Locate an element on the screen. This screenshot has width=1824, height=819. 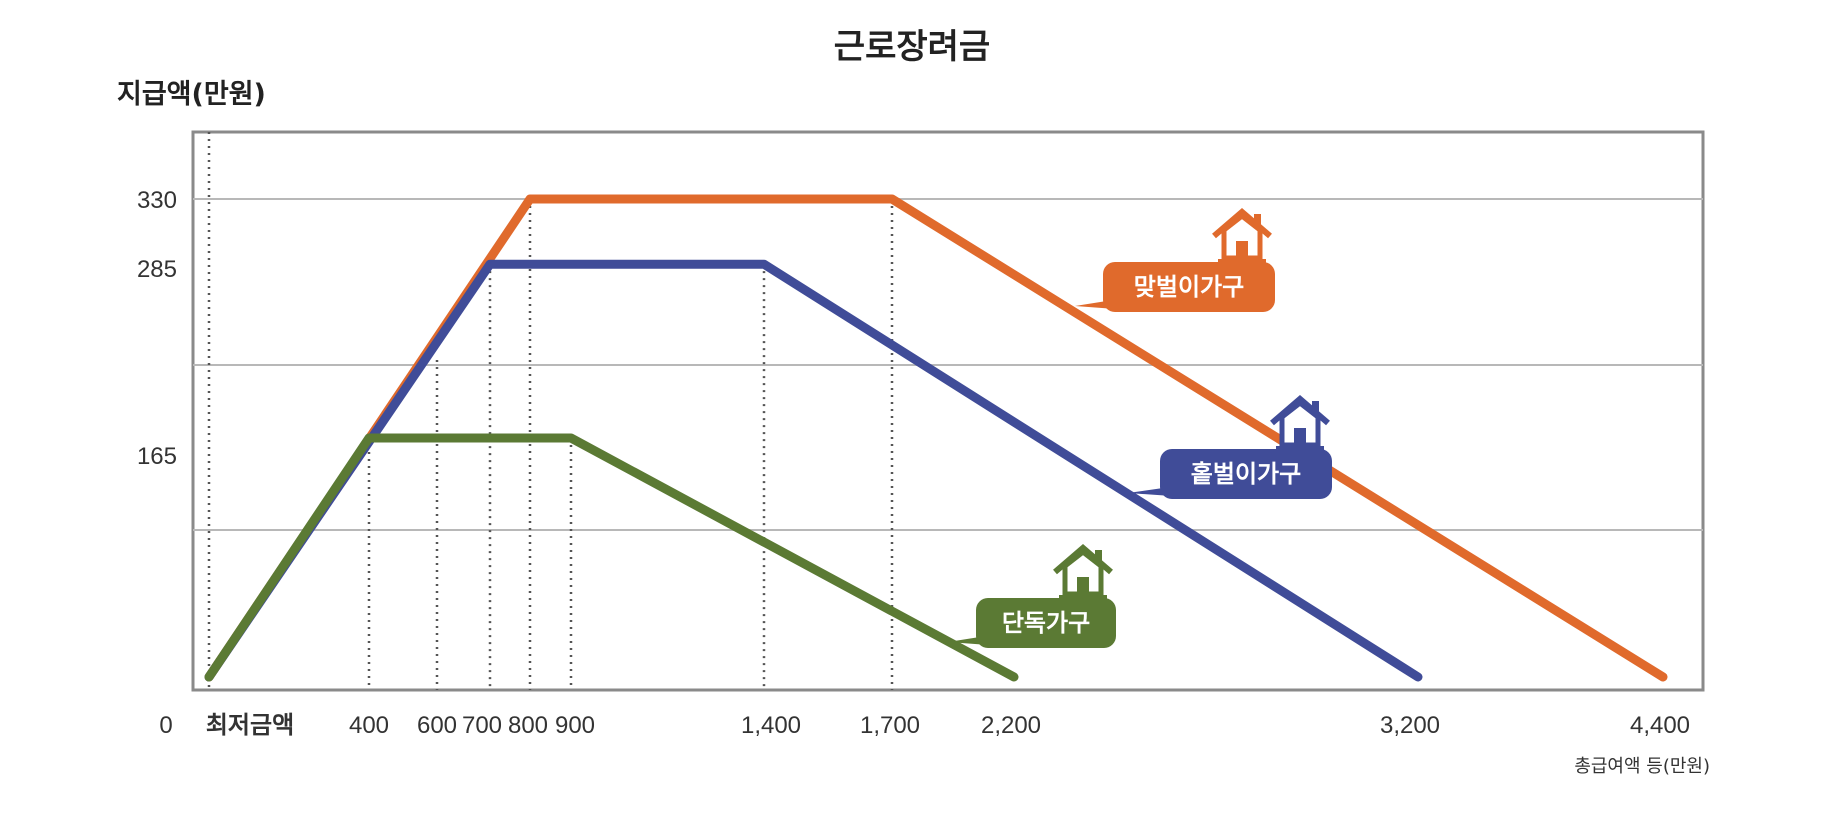
x-axis-label: 총급여액 등(만원) is located at coordinates (1642, 766).